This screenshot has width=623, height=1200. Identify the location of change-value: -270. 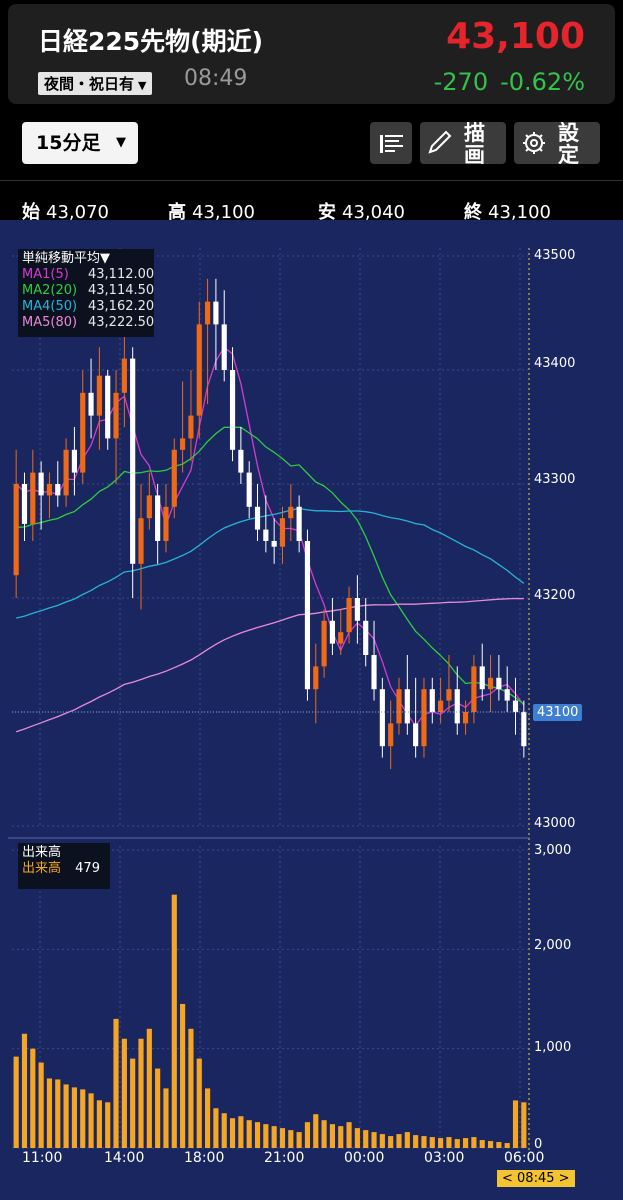
(461, 82).